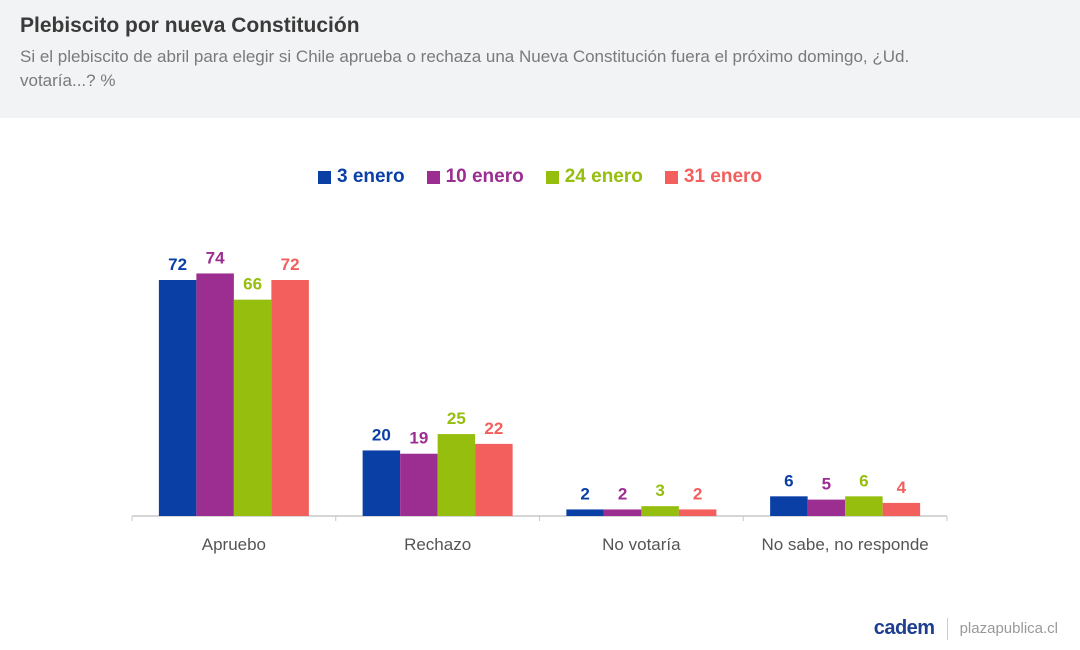 Image resolution: width=1080 pixels, height=650 pixels. I want to click on data-label: 25, so click(456, 418).